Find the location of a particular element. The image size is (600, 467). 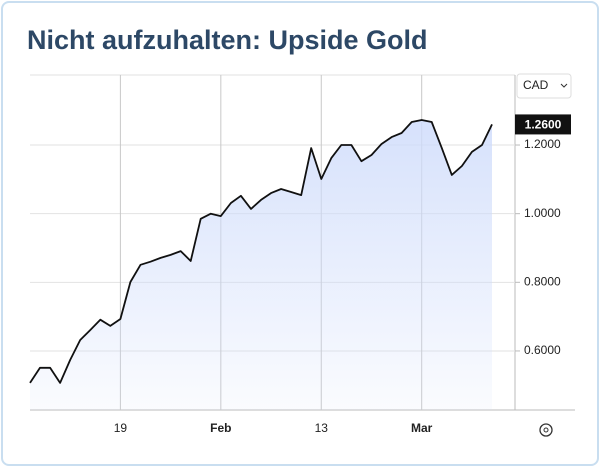

last-price-label: 1.2600 is located at coordinates (543, 125).